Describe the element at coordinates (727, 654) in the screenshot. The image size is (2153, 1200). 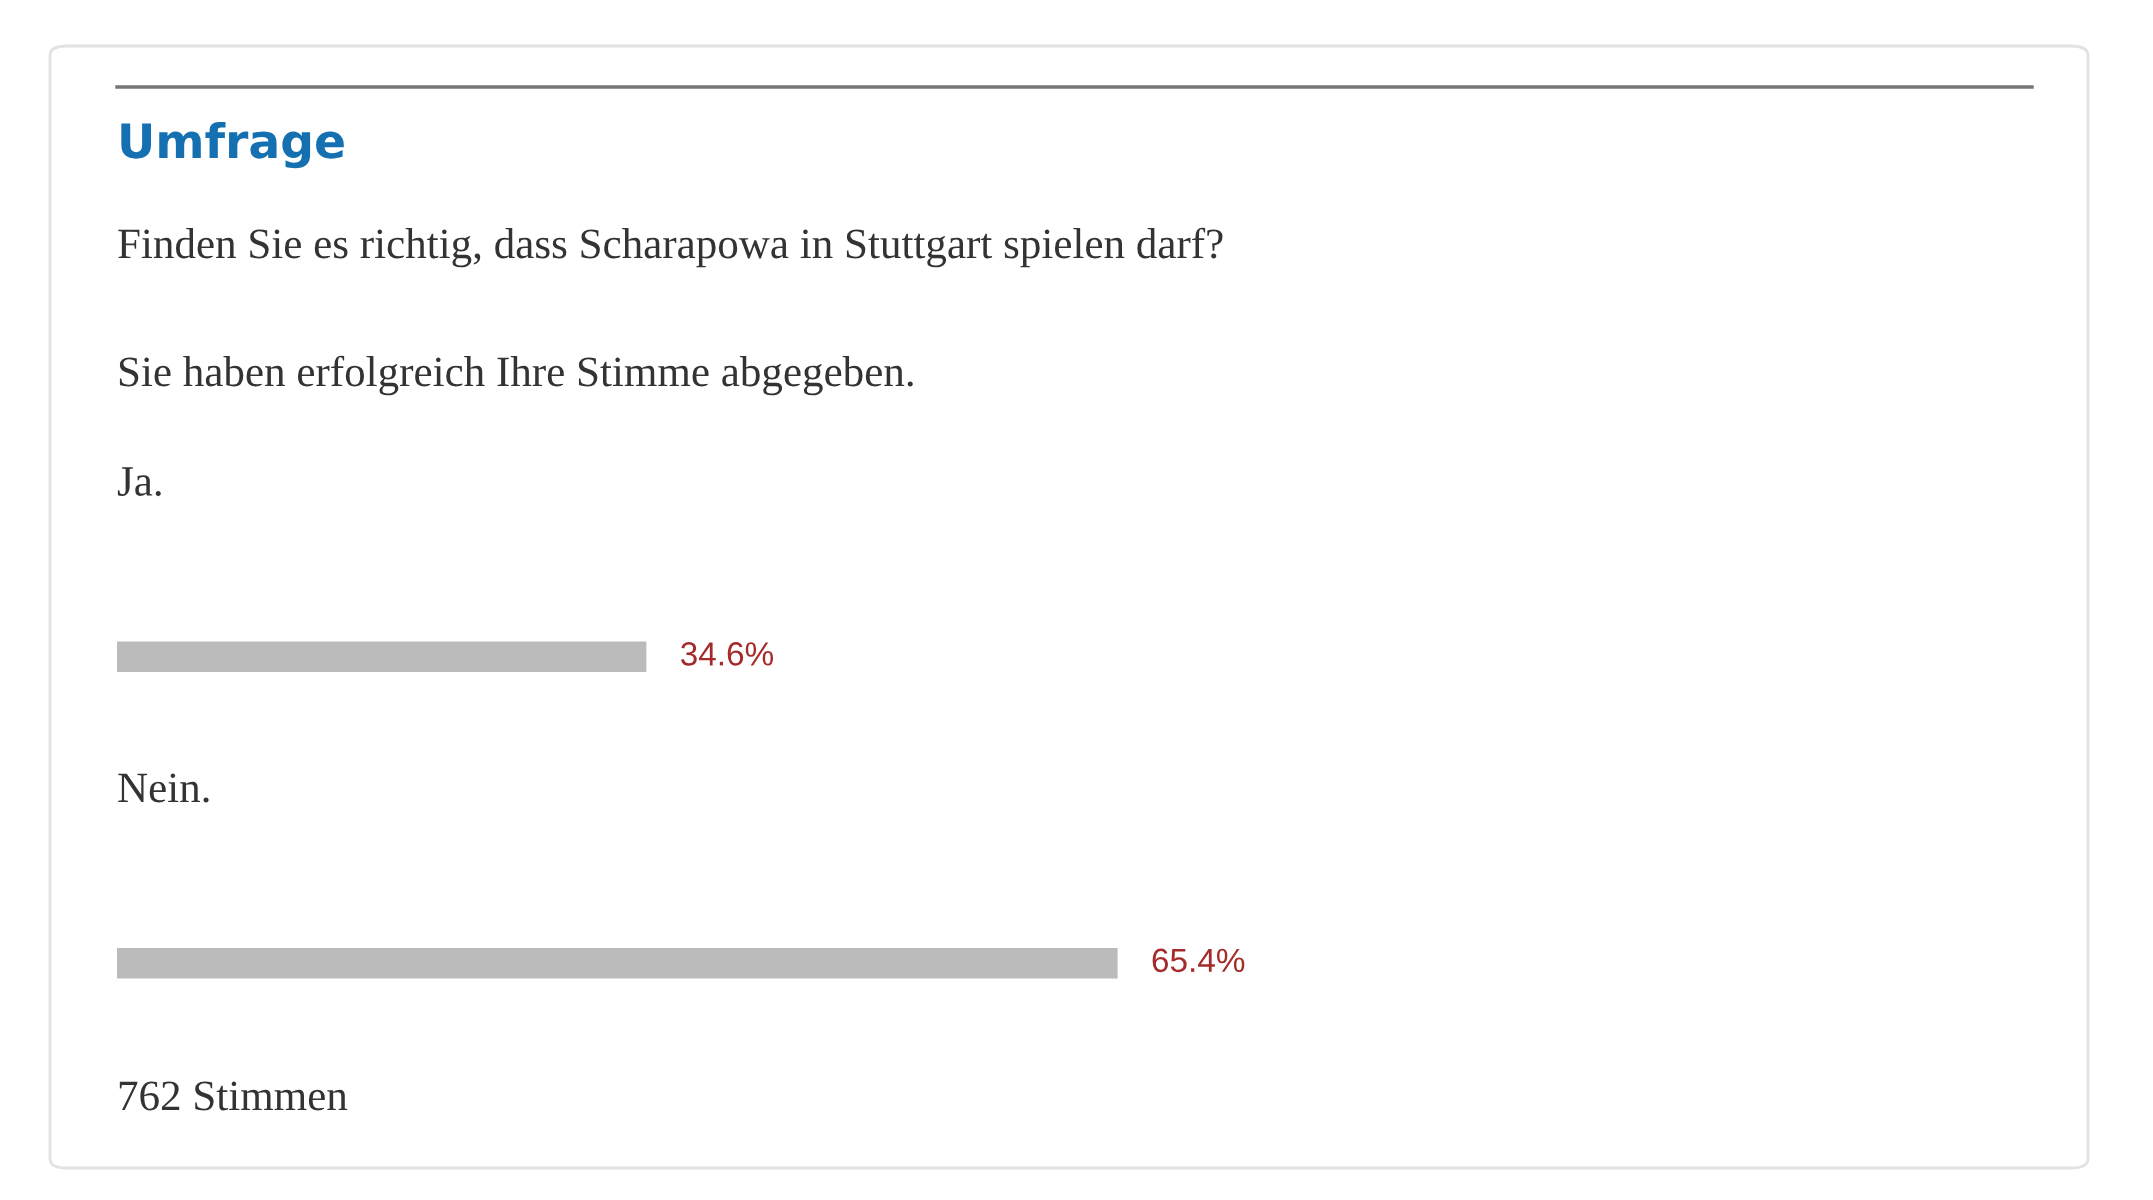
I see `data-label: 34.6%` at that location.